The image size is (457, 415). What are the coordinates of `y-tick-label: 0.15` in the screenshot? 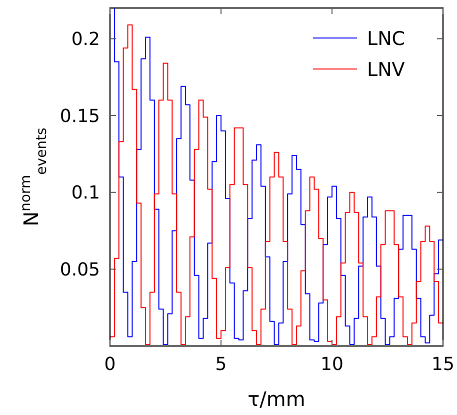 It's located at (80, 116).